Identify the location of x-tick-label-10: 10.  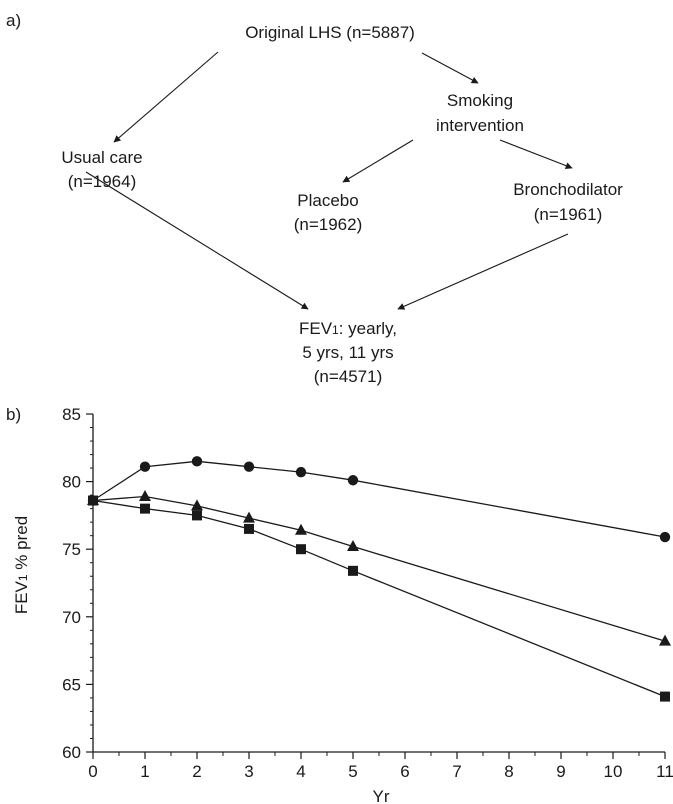
(613, 771).